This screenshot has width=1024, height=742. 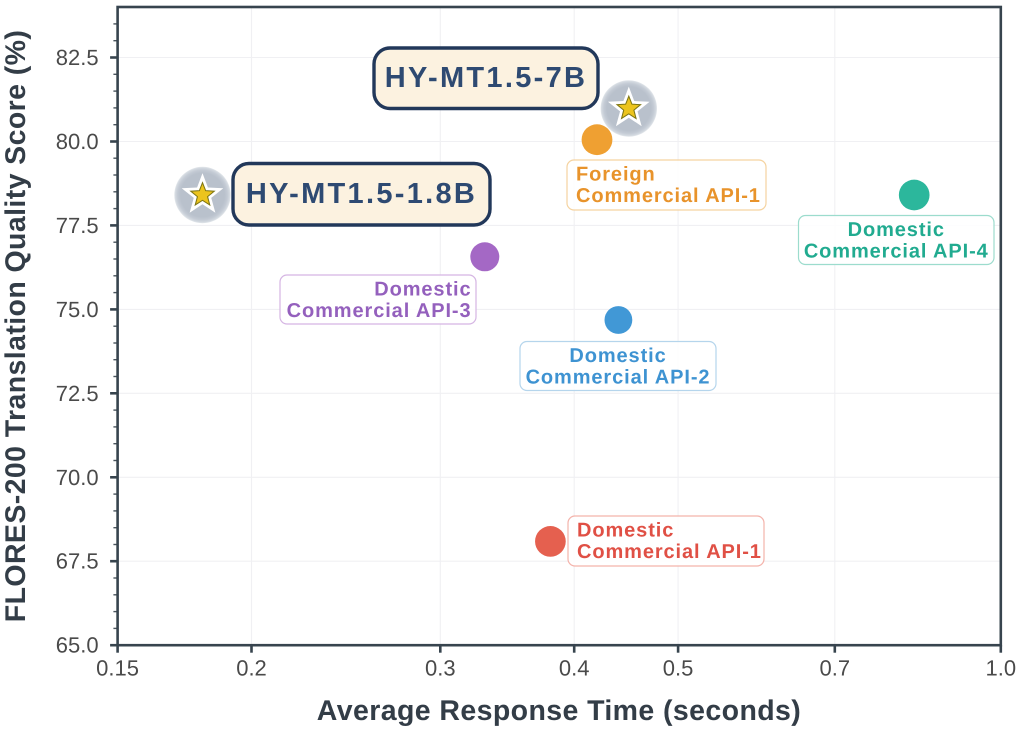 What do you see at coordinates (77, 309) in the screenshot?
I see `svg-text: 75.0` at bounding box center [77, 309].